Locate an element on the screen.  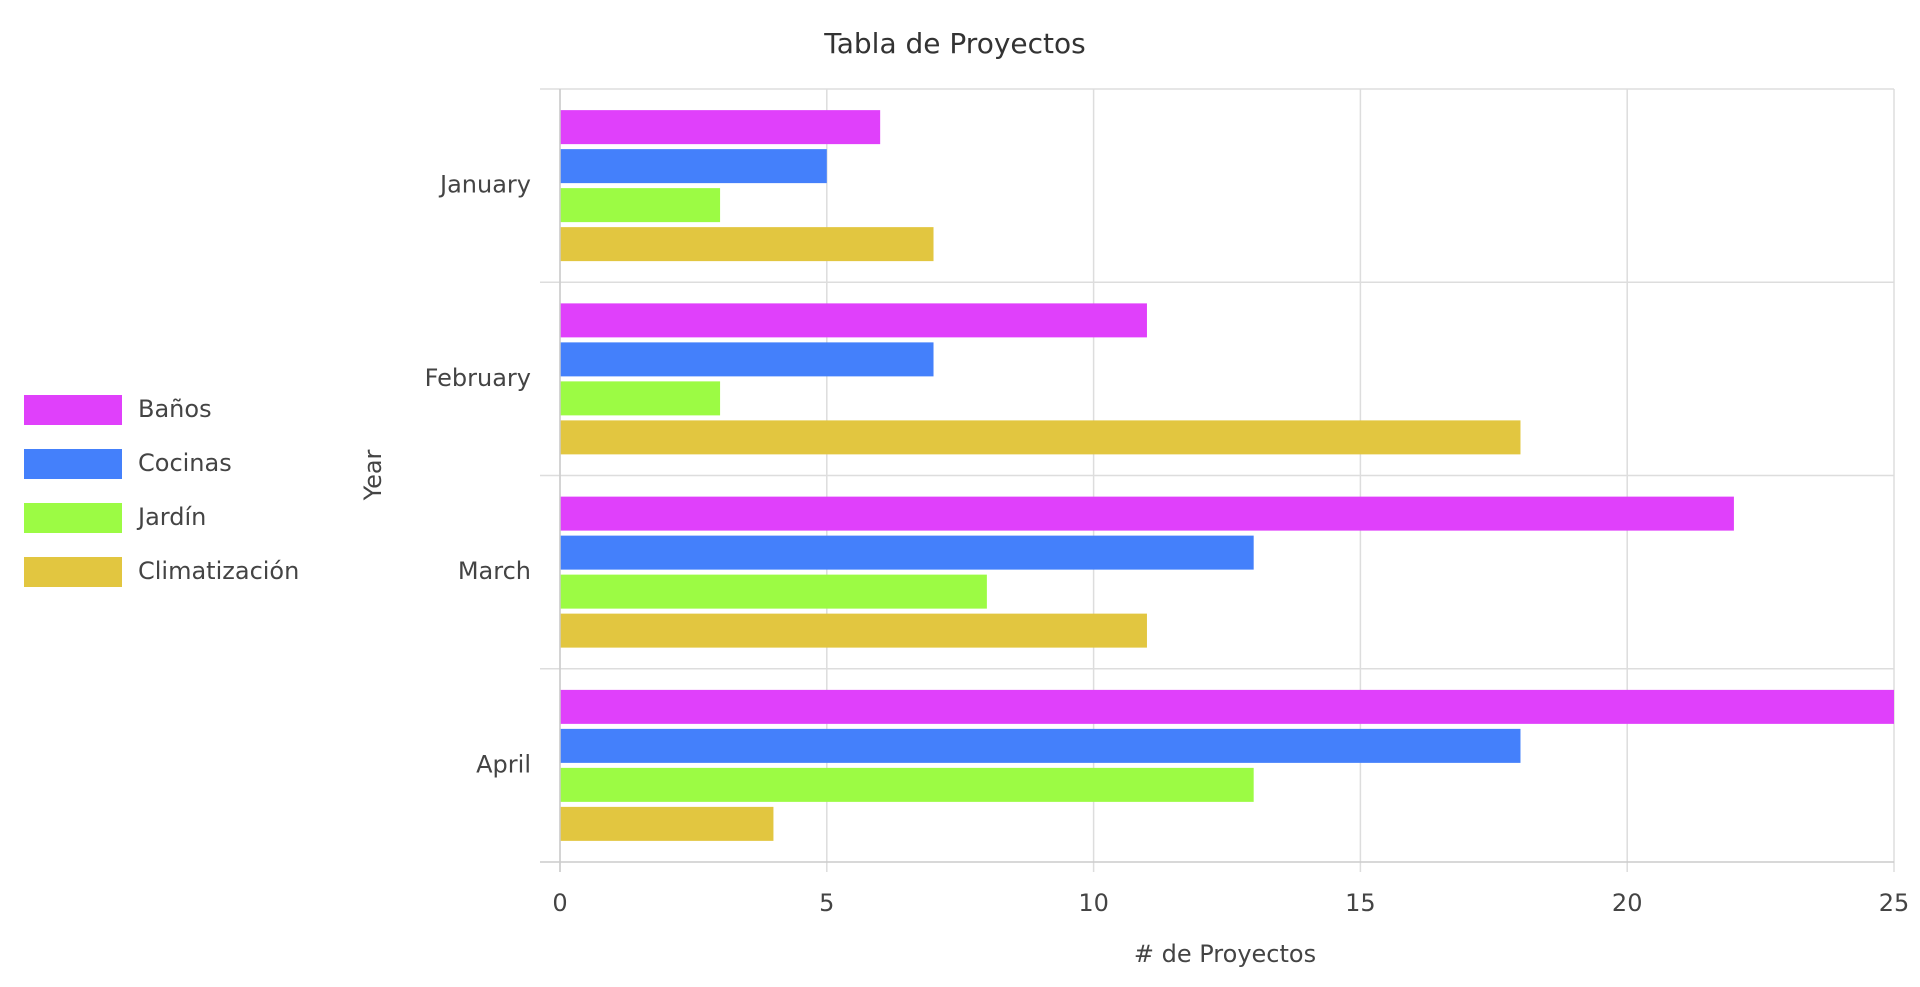
y-tick-label: February is located at coordinates (478, 378).